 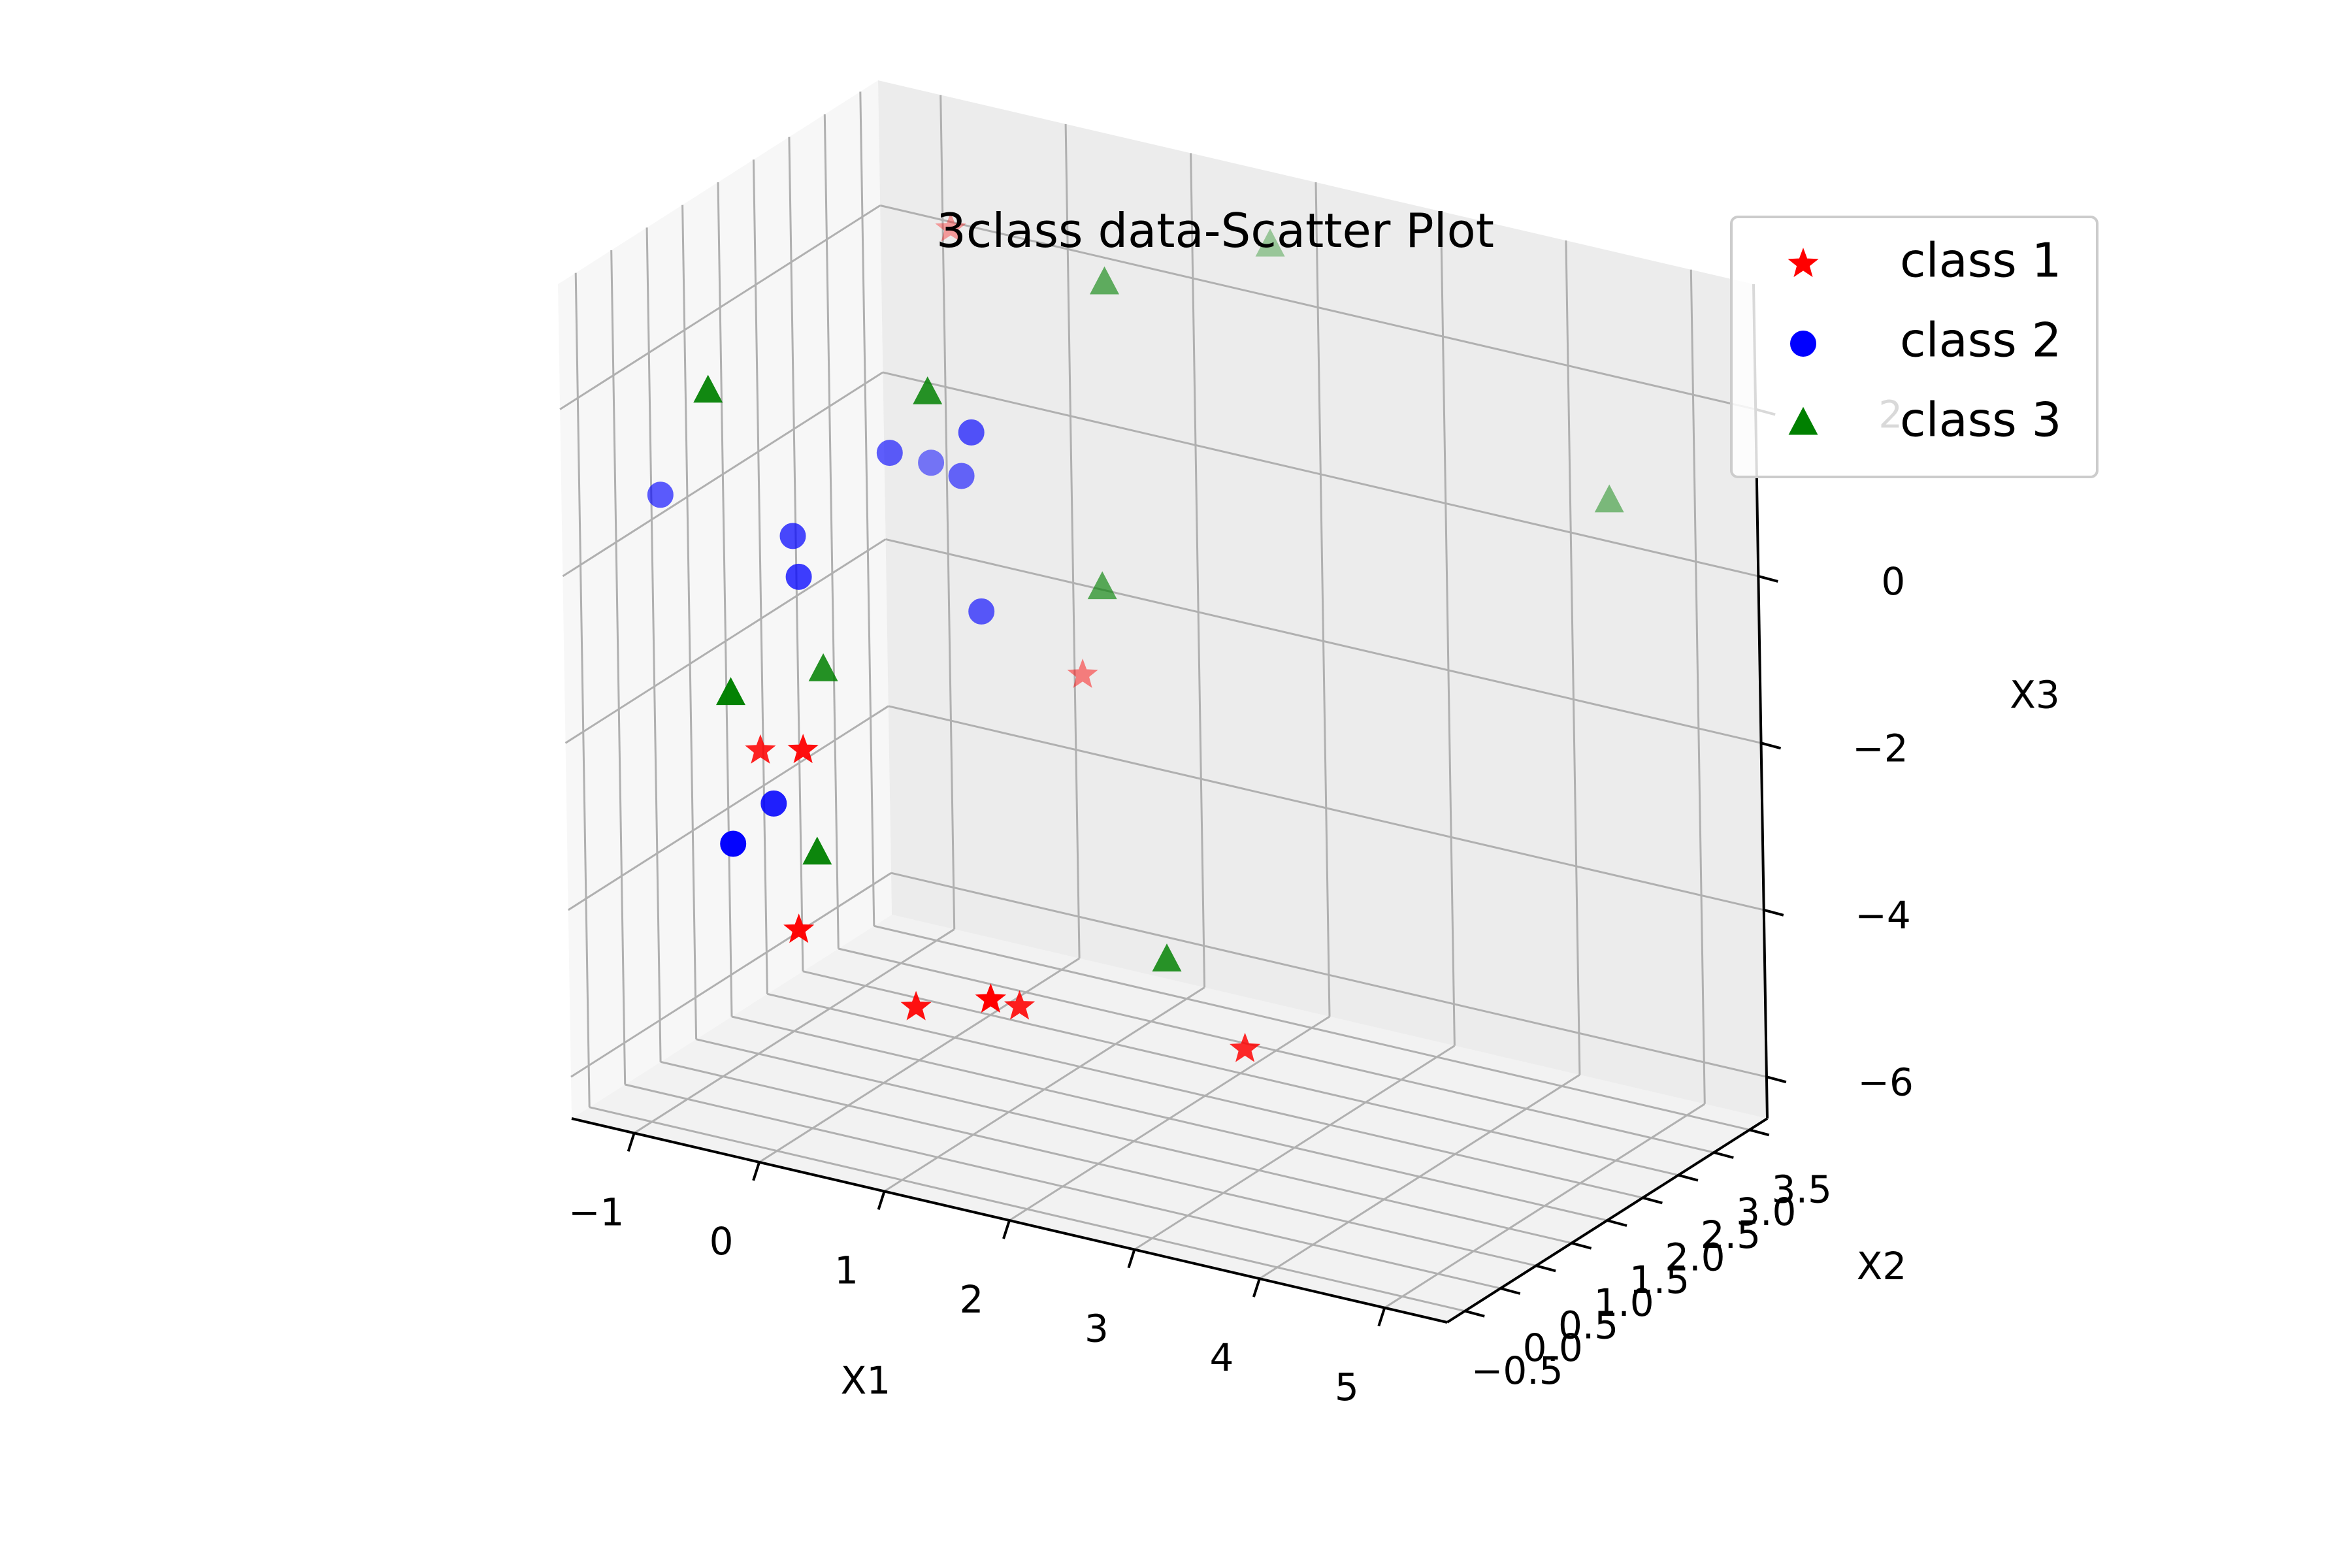 I want to click on x-tick-label: 4, so click(x=1221, y=1357).